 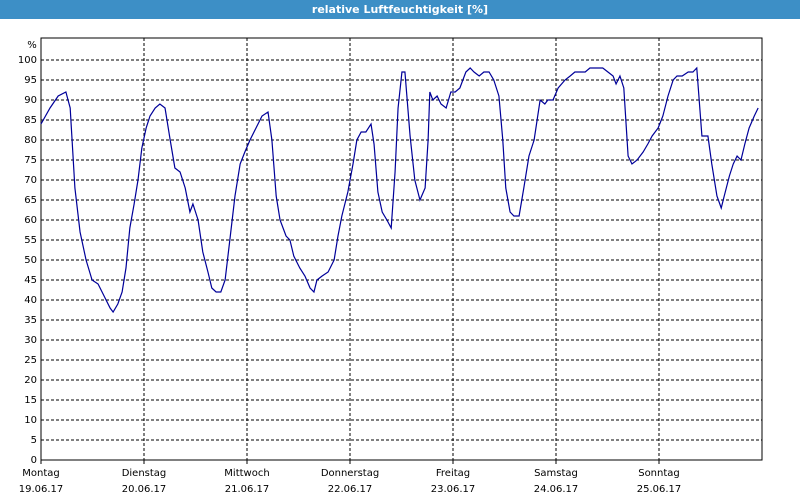 What do you see at coordinates (30, 340) in the screenshot?
I see `y-tick-label: 30` at bounding box center [30, 340].